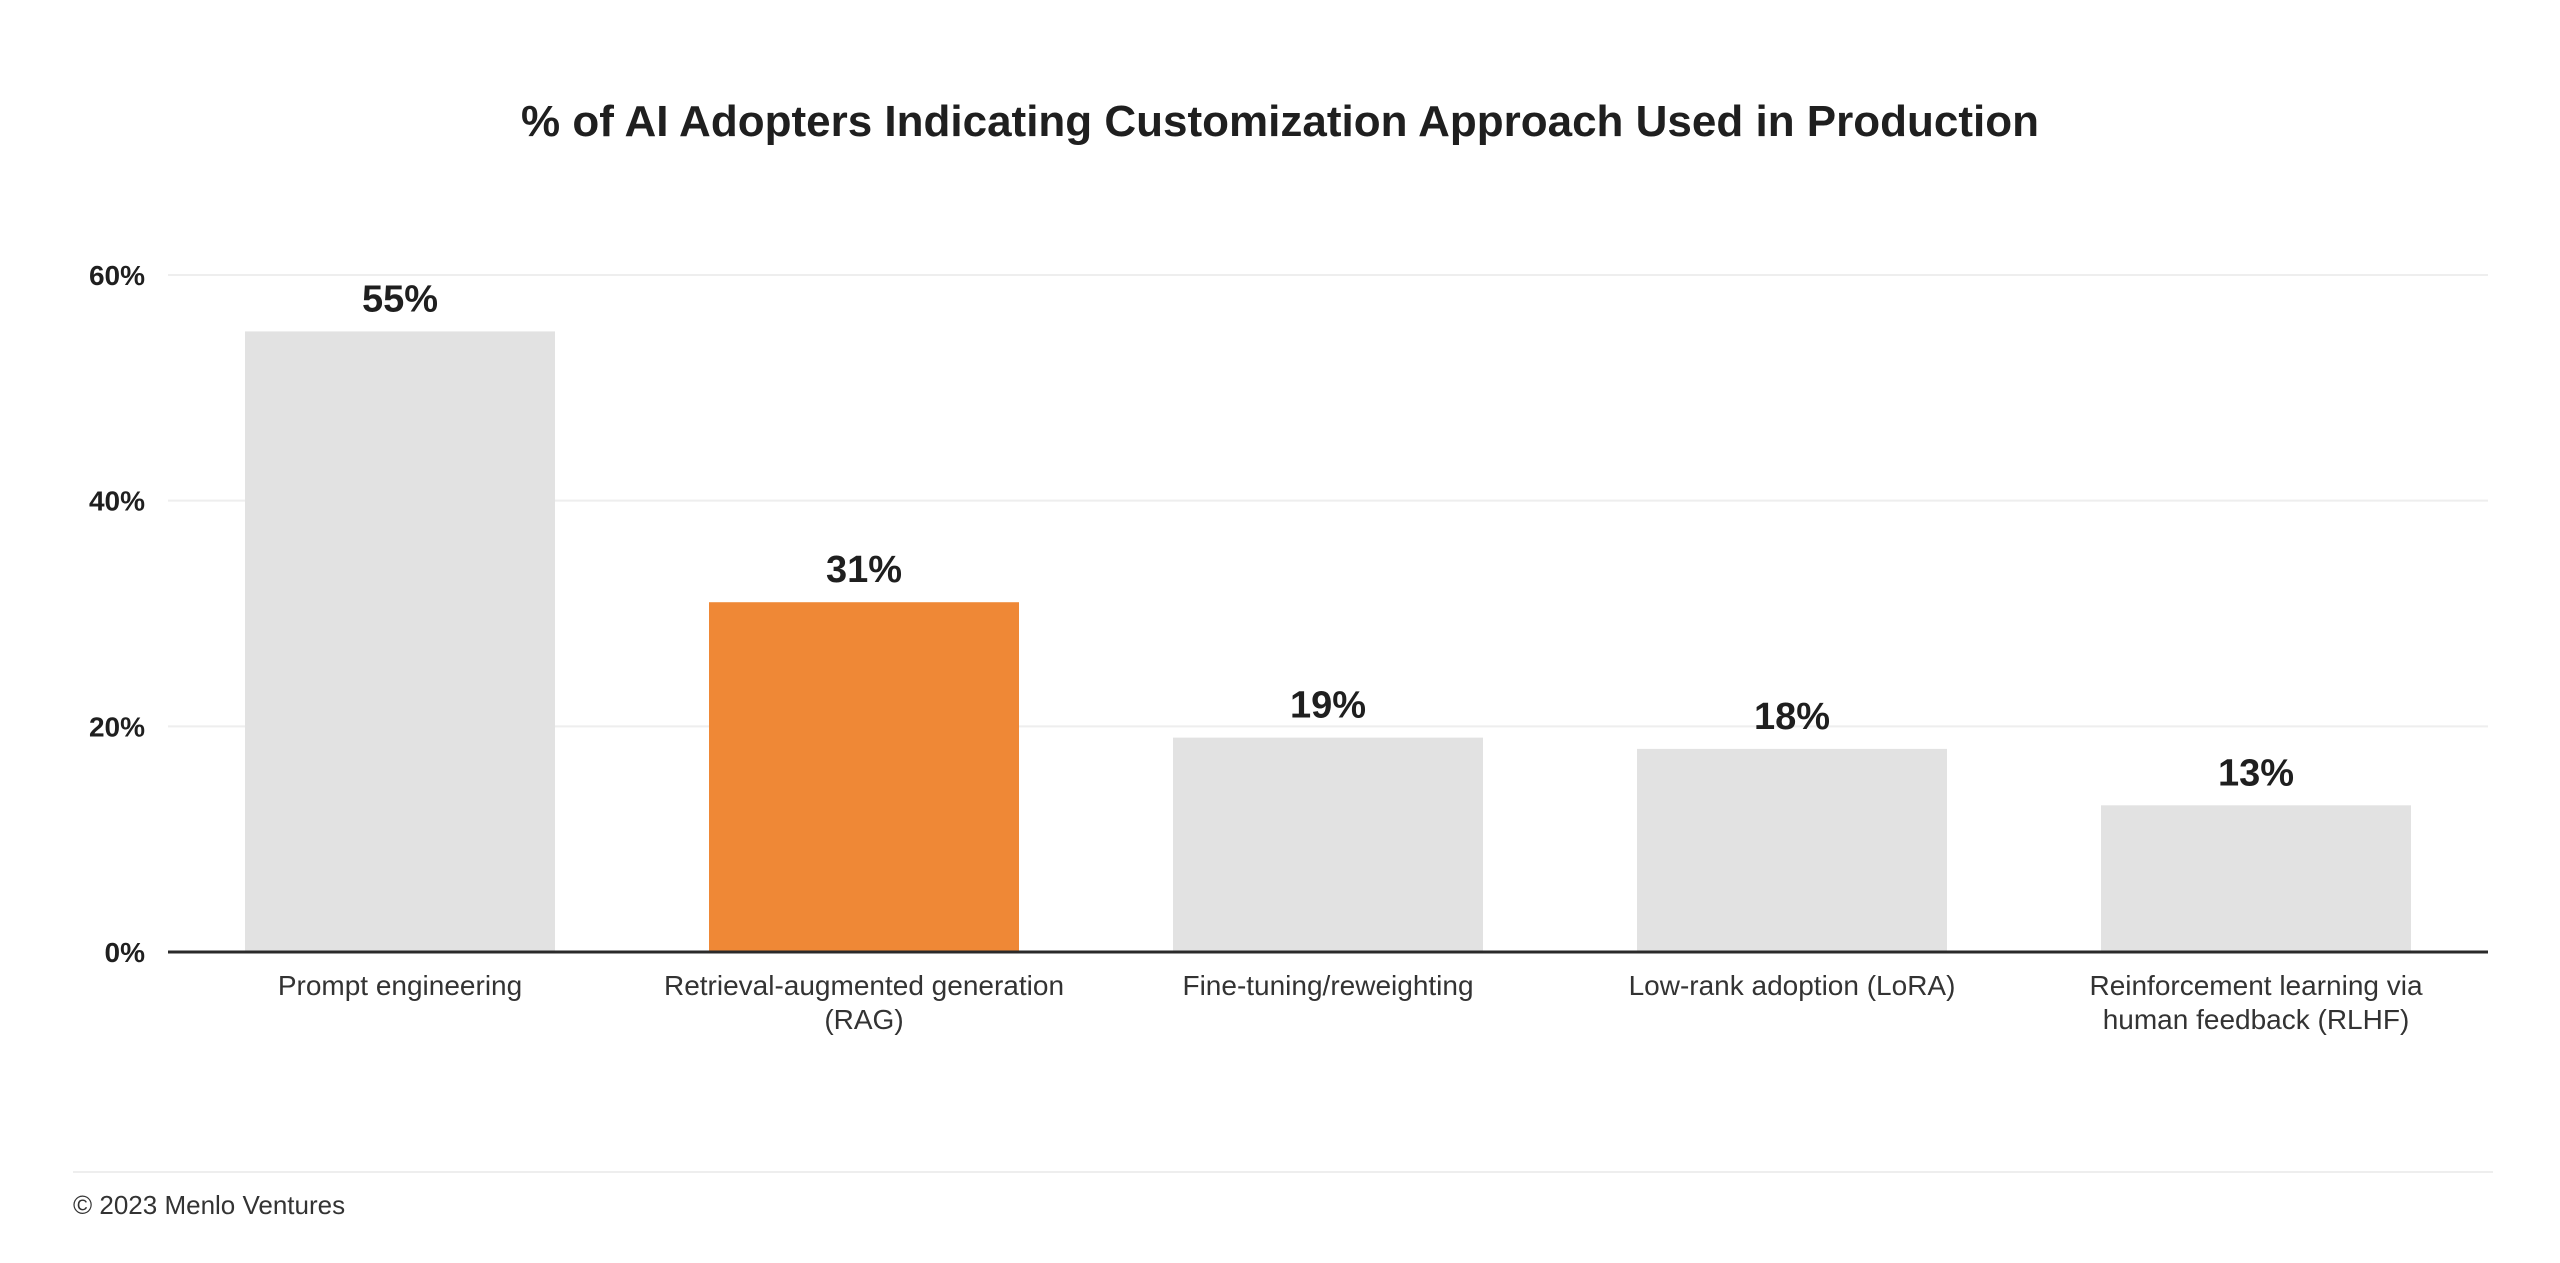  What do you see at coordinates (125, 952) in the screenshot?
I see `y-tick-label: 0%` at bounding box center [125, 952].